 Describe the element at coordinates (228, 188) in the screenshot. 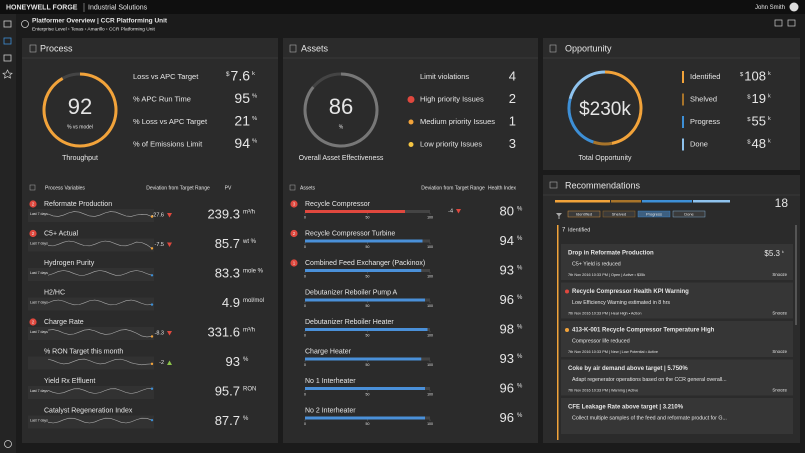

I see `column-header: PV` at that location.